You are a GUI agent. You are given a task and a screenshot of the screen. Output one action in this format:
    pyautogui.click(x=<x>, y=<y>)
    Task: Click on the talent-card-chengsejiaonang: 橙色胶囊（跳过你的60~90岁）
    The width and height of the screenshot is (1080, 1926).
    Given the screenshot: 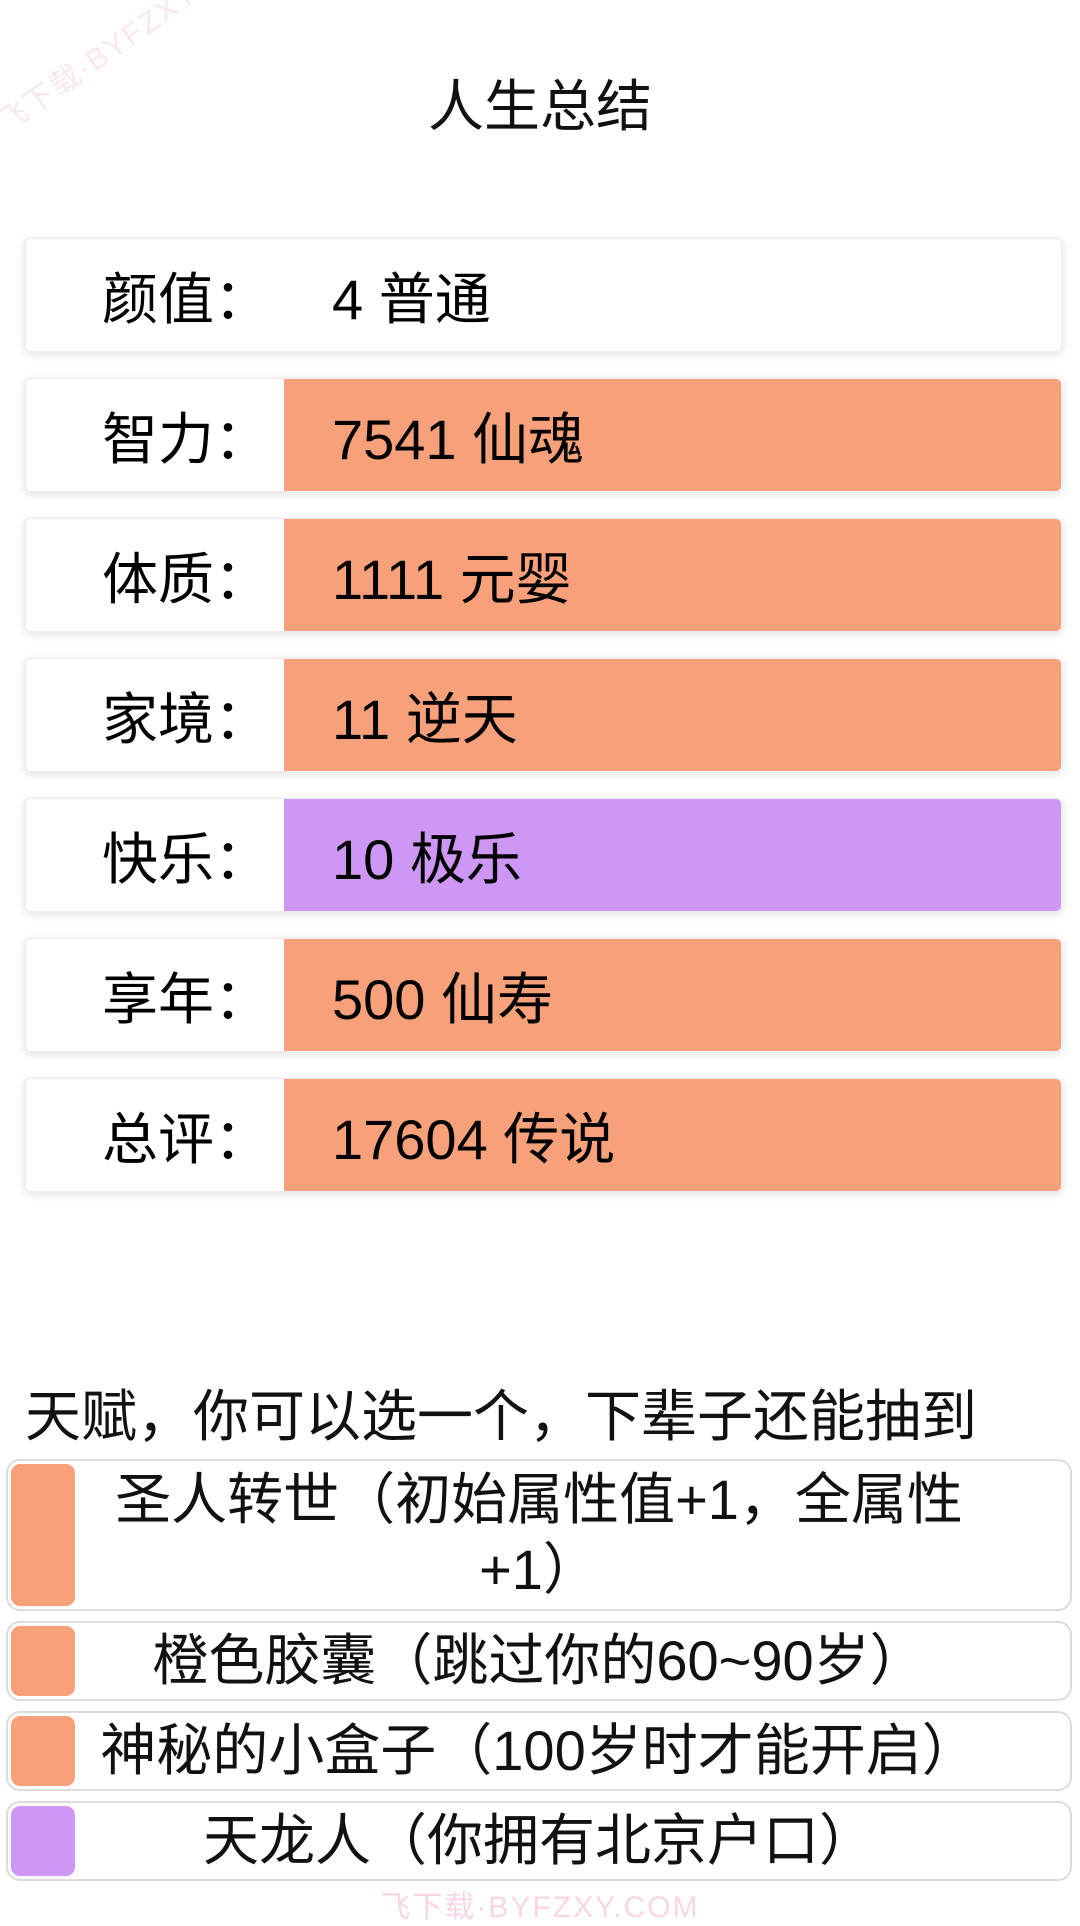 What is the action you would take?
    pyautogui.click(x=539, y=1661)
    